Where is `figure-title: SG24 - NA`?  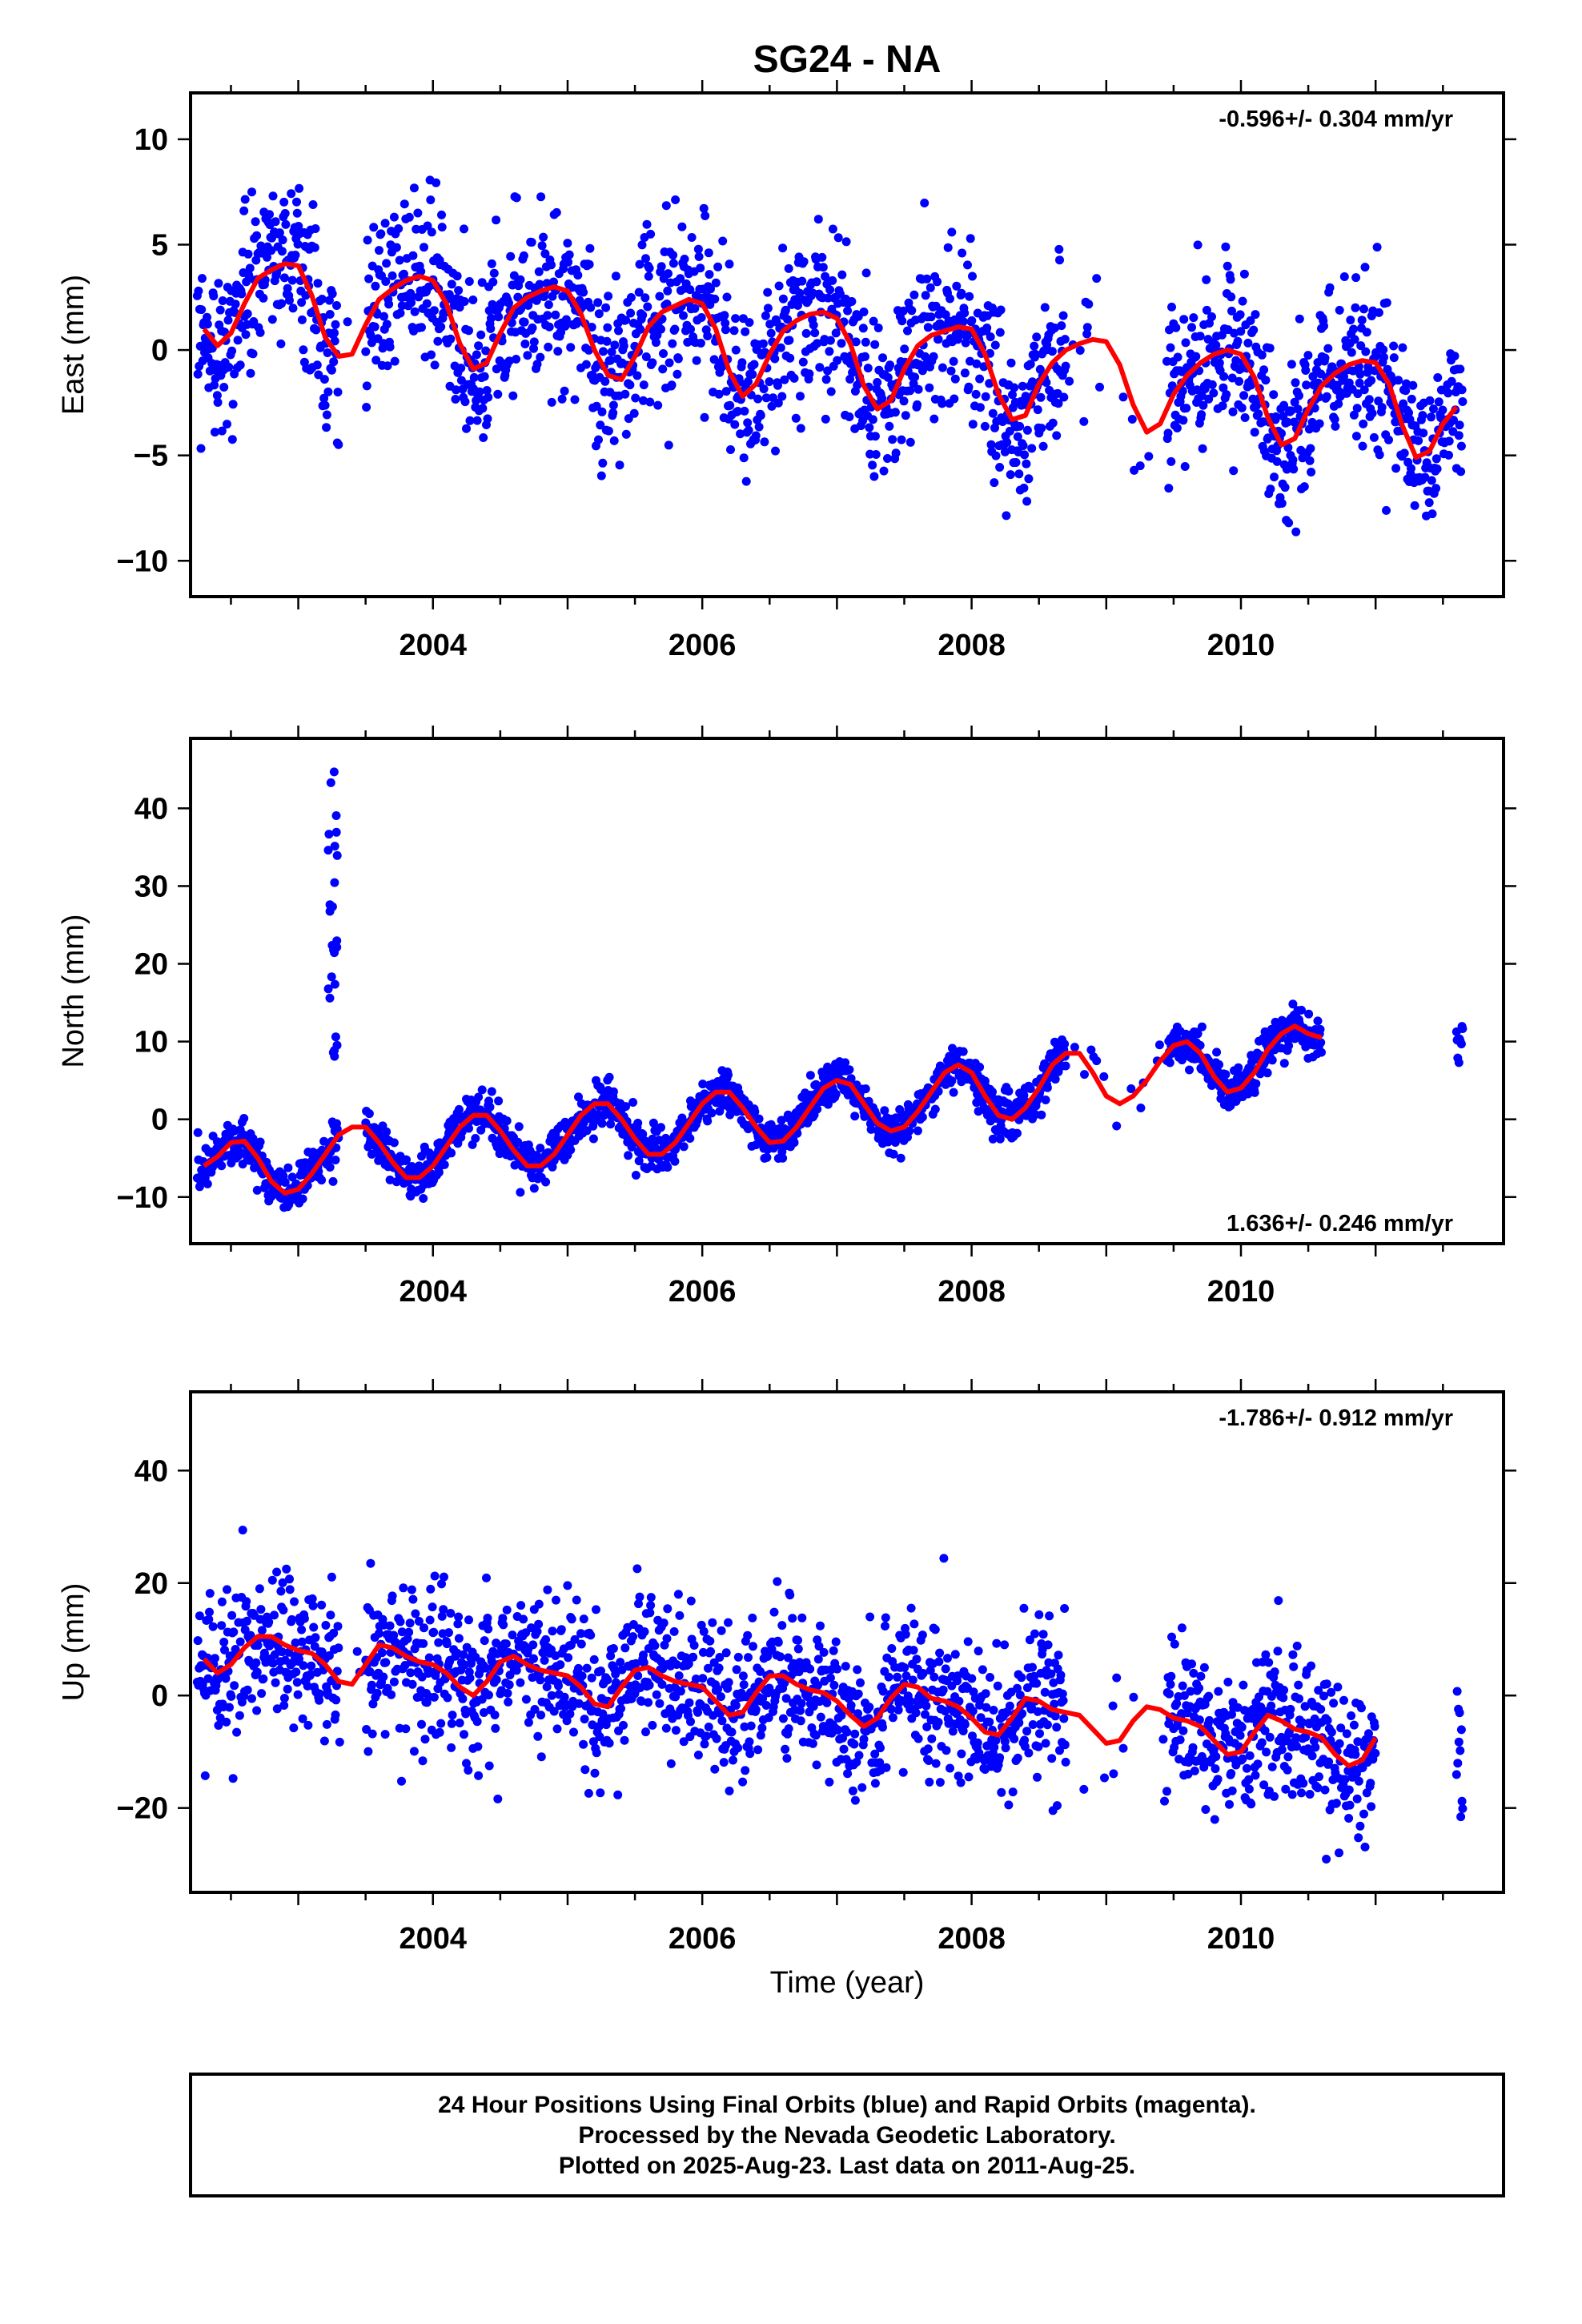 figure-title: SG24 - NA is located at coordinates (847, 60).